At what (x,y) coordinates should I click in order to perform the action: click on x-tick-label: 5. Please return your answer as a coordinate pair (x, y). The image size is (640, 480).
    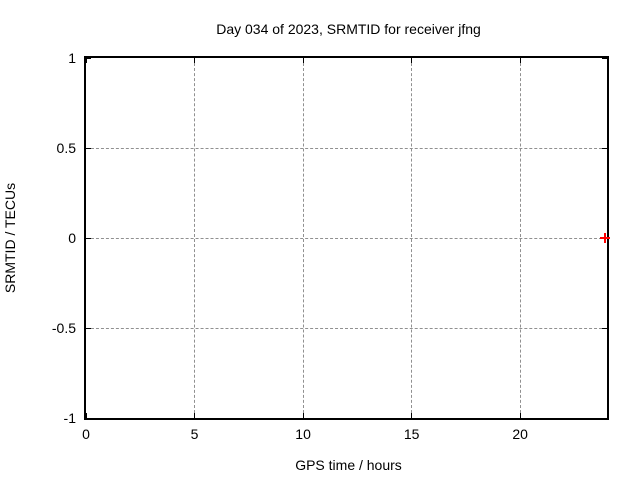
    Looking at the image, I should click on (194, 434).